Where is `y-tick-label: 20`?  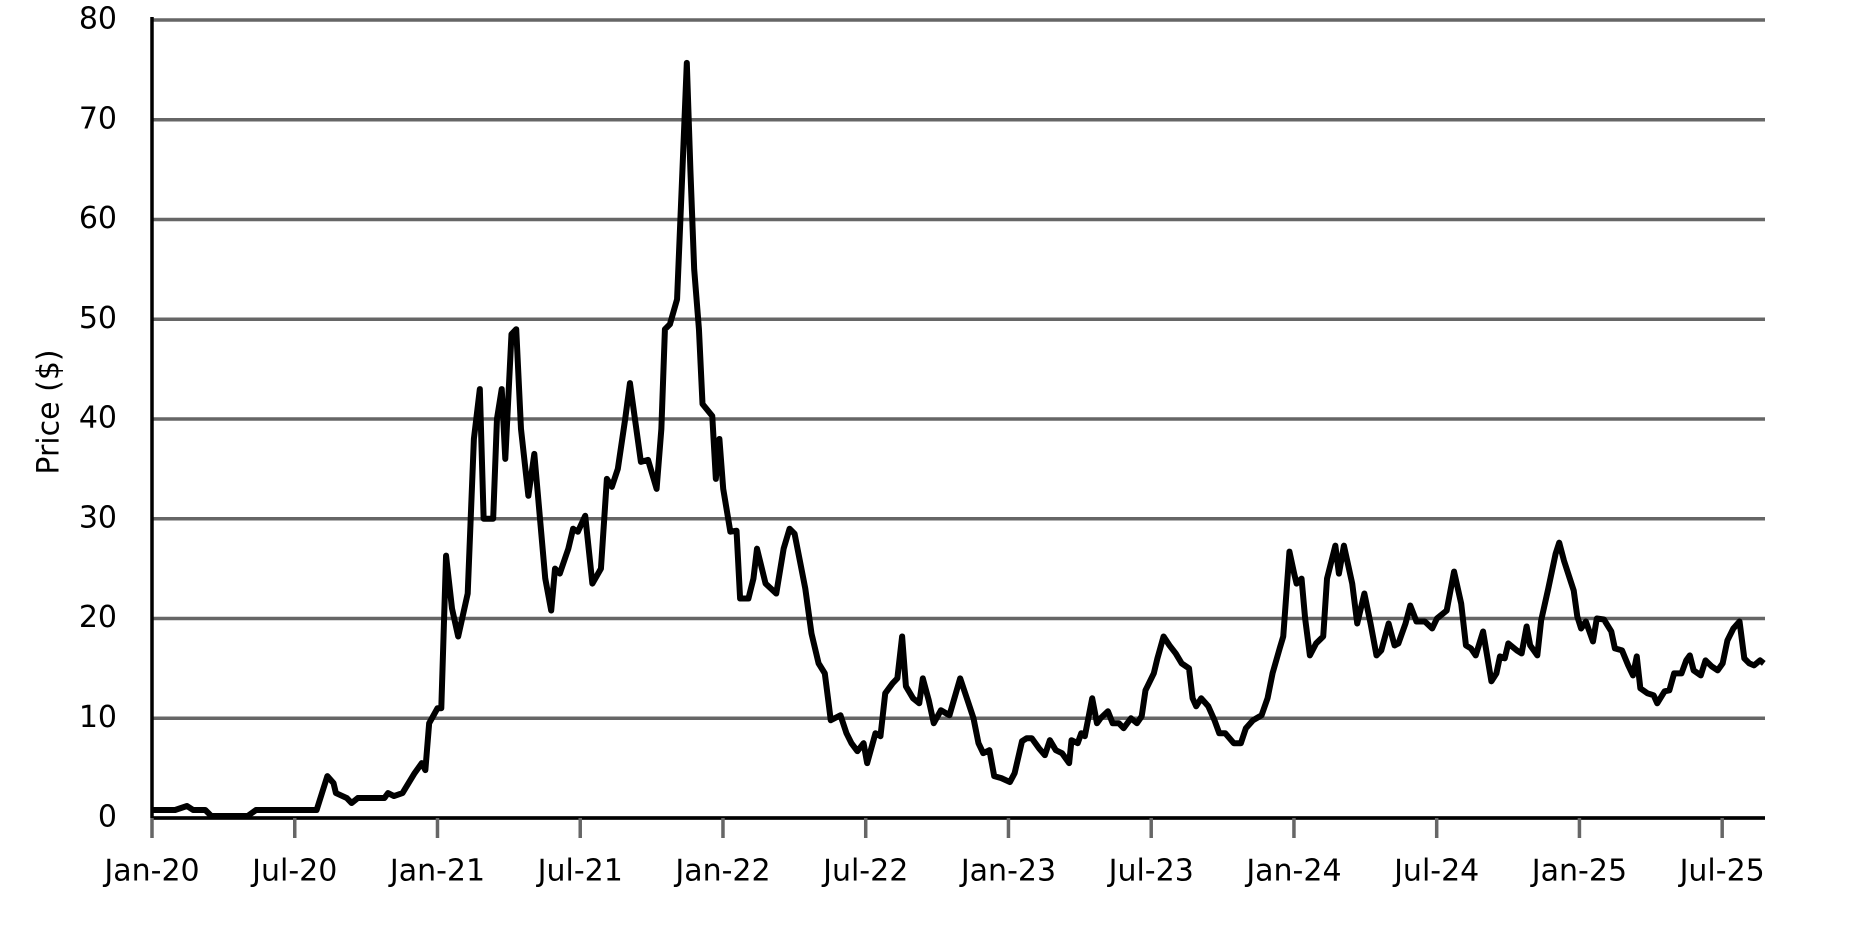
y-tick-label: 20 is located at coordinates (98, 617).